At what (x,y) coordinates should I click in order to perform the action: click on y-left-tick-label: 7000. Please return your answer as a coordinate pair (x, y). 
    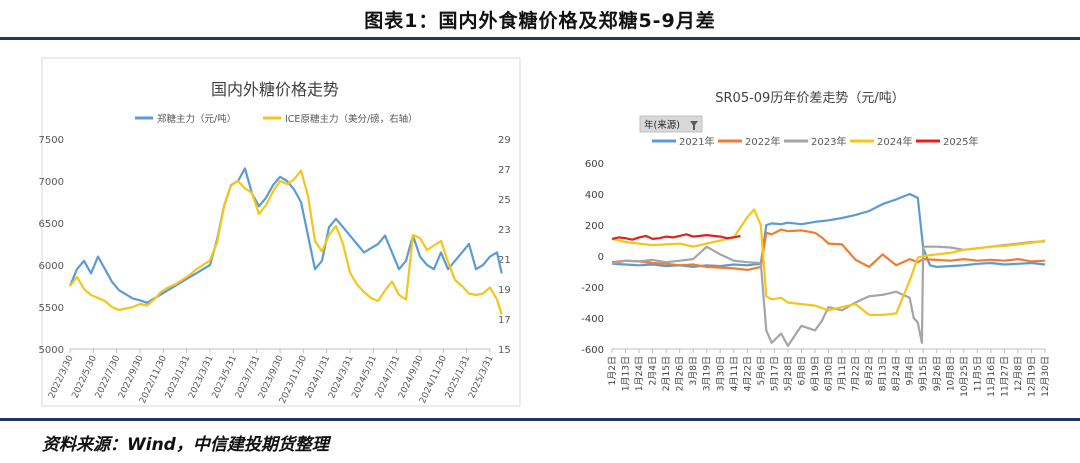
    Looking at the image, I should click on (51, 182).